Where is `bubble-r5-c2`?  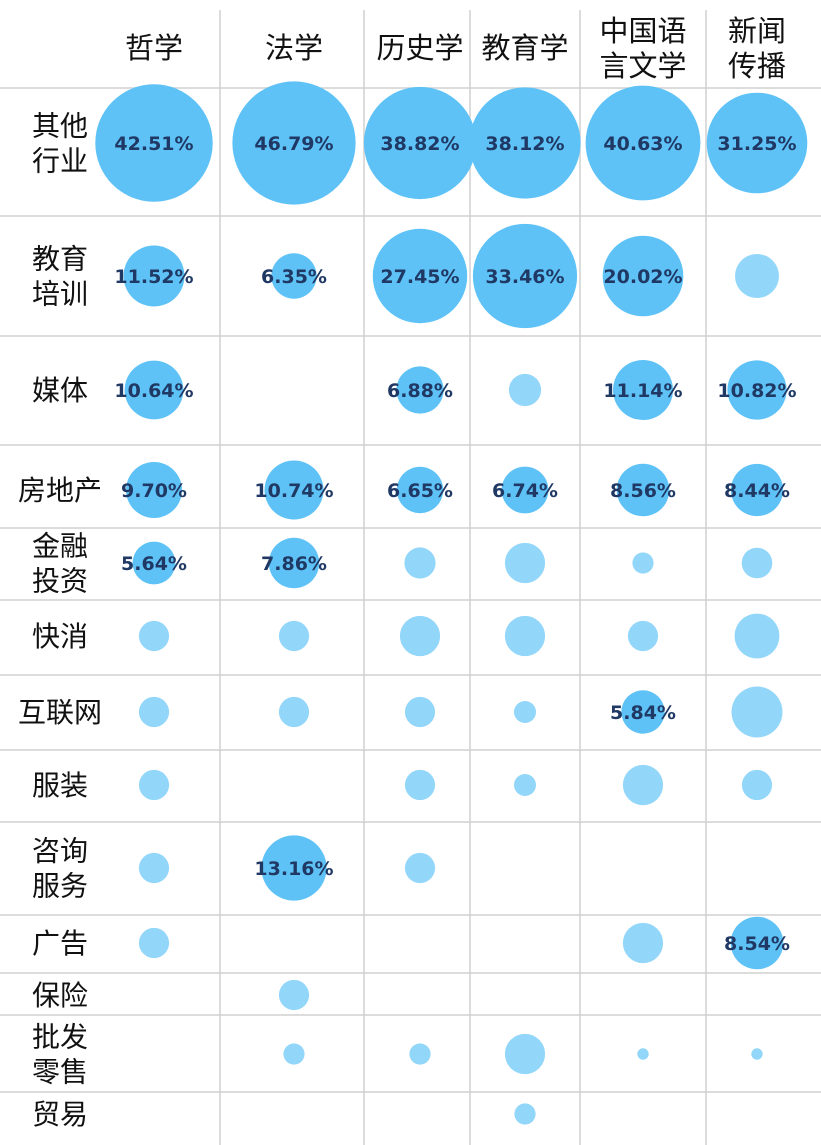
bubble-r5-c2 is located at coordinates (420, 636).